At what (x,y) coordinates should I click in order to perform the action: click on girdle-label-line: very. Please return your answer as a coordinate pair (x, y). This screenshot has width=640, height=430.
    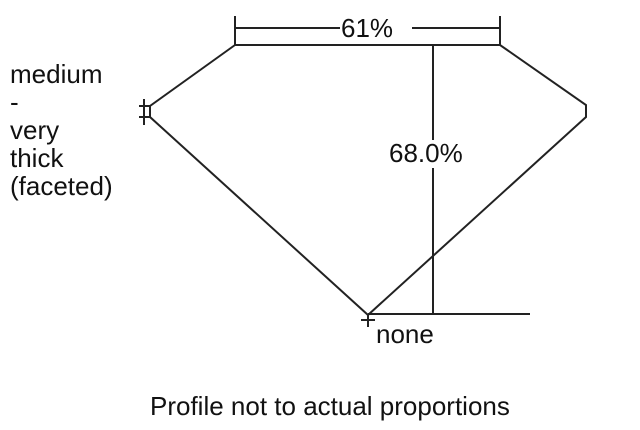
    Looking at the image, I should click on (35, 130).